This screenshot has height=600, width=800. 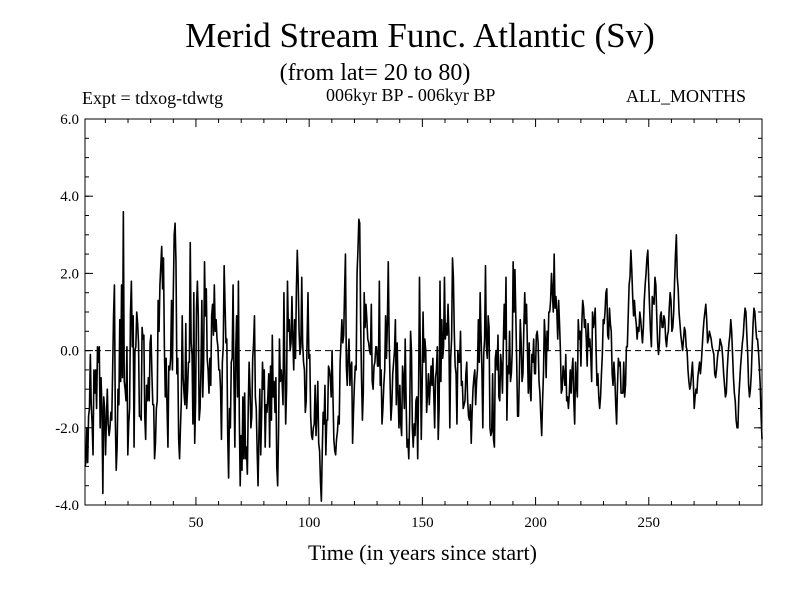 What do you see at coordinates (69, 352) in the screenshot?
I see `y-tick-label: 0.0` at bounding box center [69, 352].